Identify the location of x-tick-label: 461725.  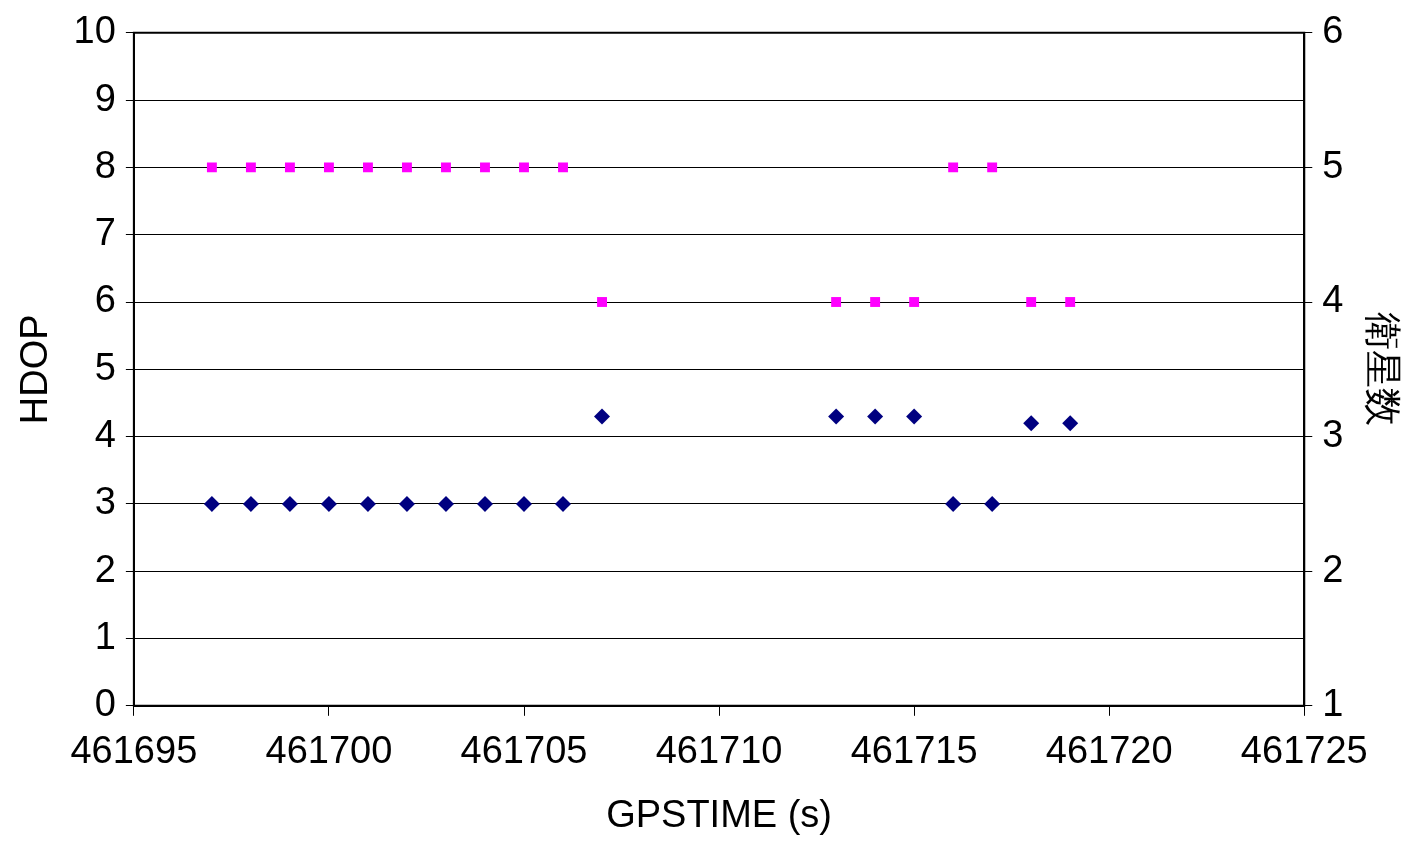
(1304, 750).